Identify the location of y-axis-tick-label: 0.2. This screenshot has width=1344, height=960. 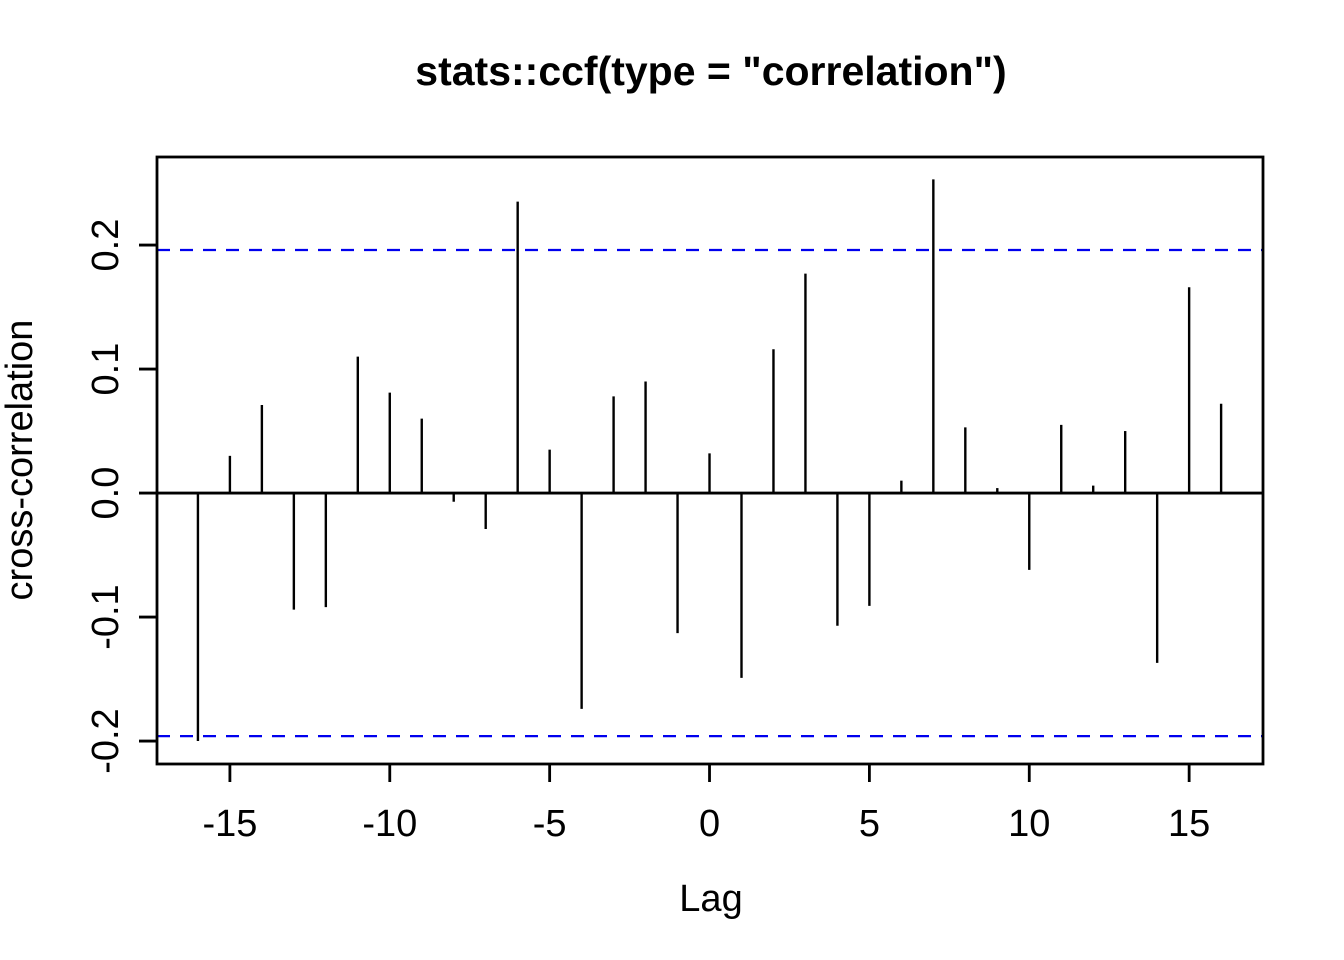
(106, 245).